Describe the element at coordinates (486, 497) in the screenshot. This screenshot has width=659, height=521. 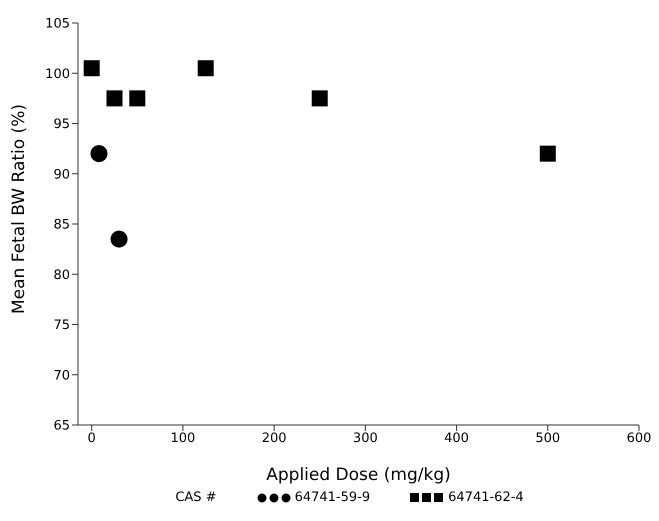
I see `legend-label: 64741-62-4` at that location.